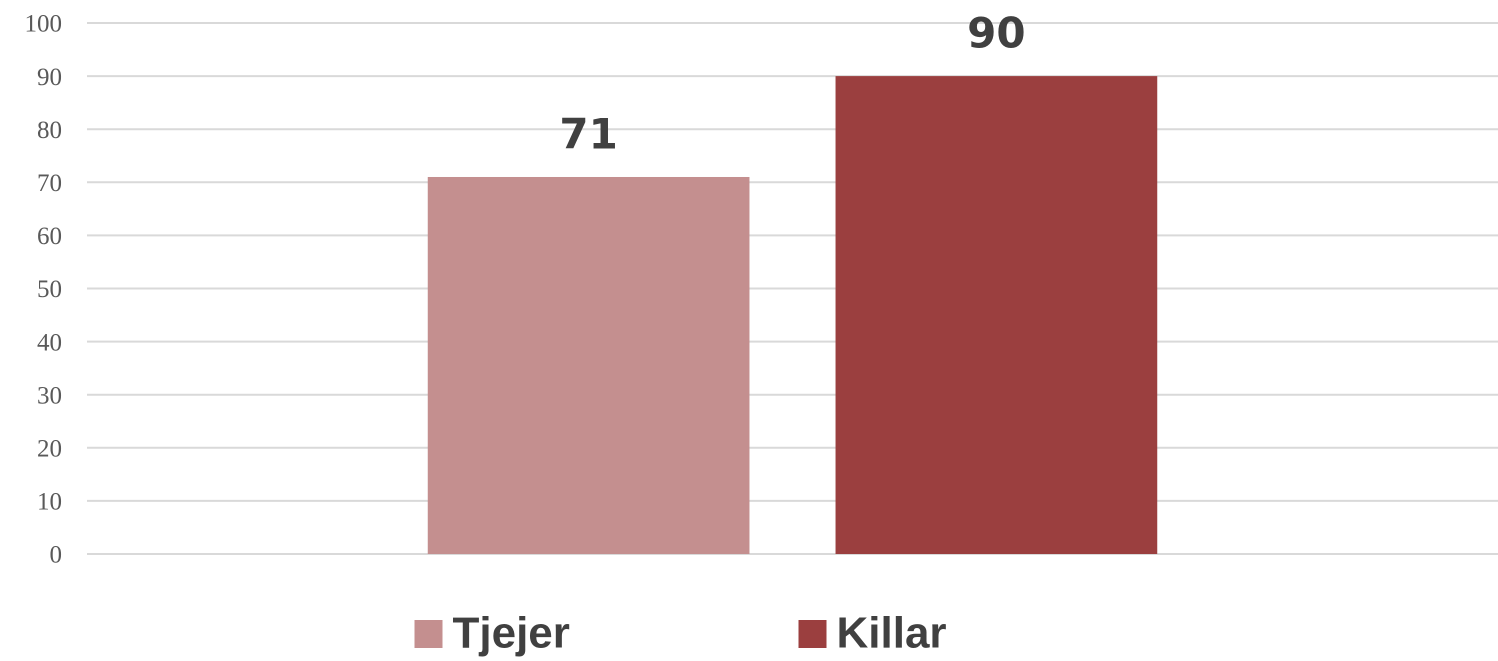 This screenshot has height=661, width=1498. Describe the element at coordinates (49, 130) in the screenshot. I see `y-tick-label: 80` at that location.